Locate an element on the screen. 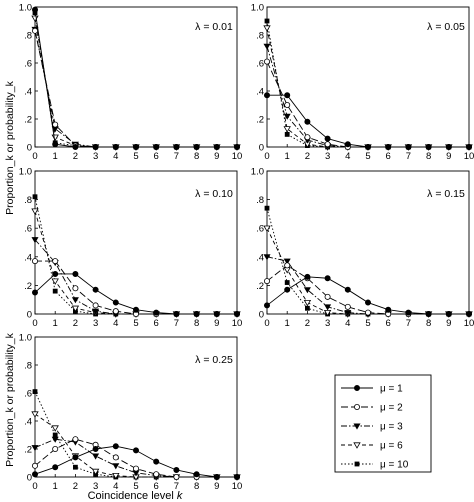  legend-marker is located at coordinates (357, 445).